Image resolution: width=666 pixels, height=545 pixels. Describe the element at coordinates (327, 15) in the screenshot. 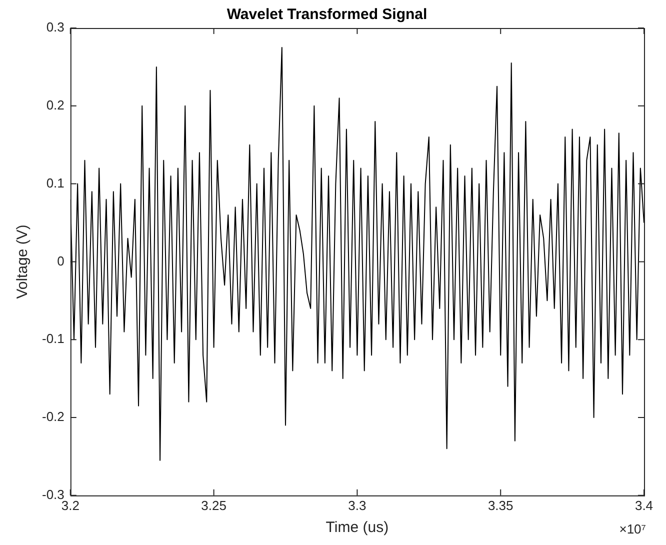

I see `chart-title: Wavelet Transformed Signal` at that location.